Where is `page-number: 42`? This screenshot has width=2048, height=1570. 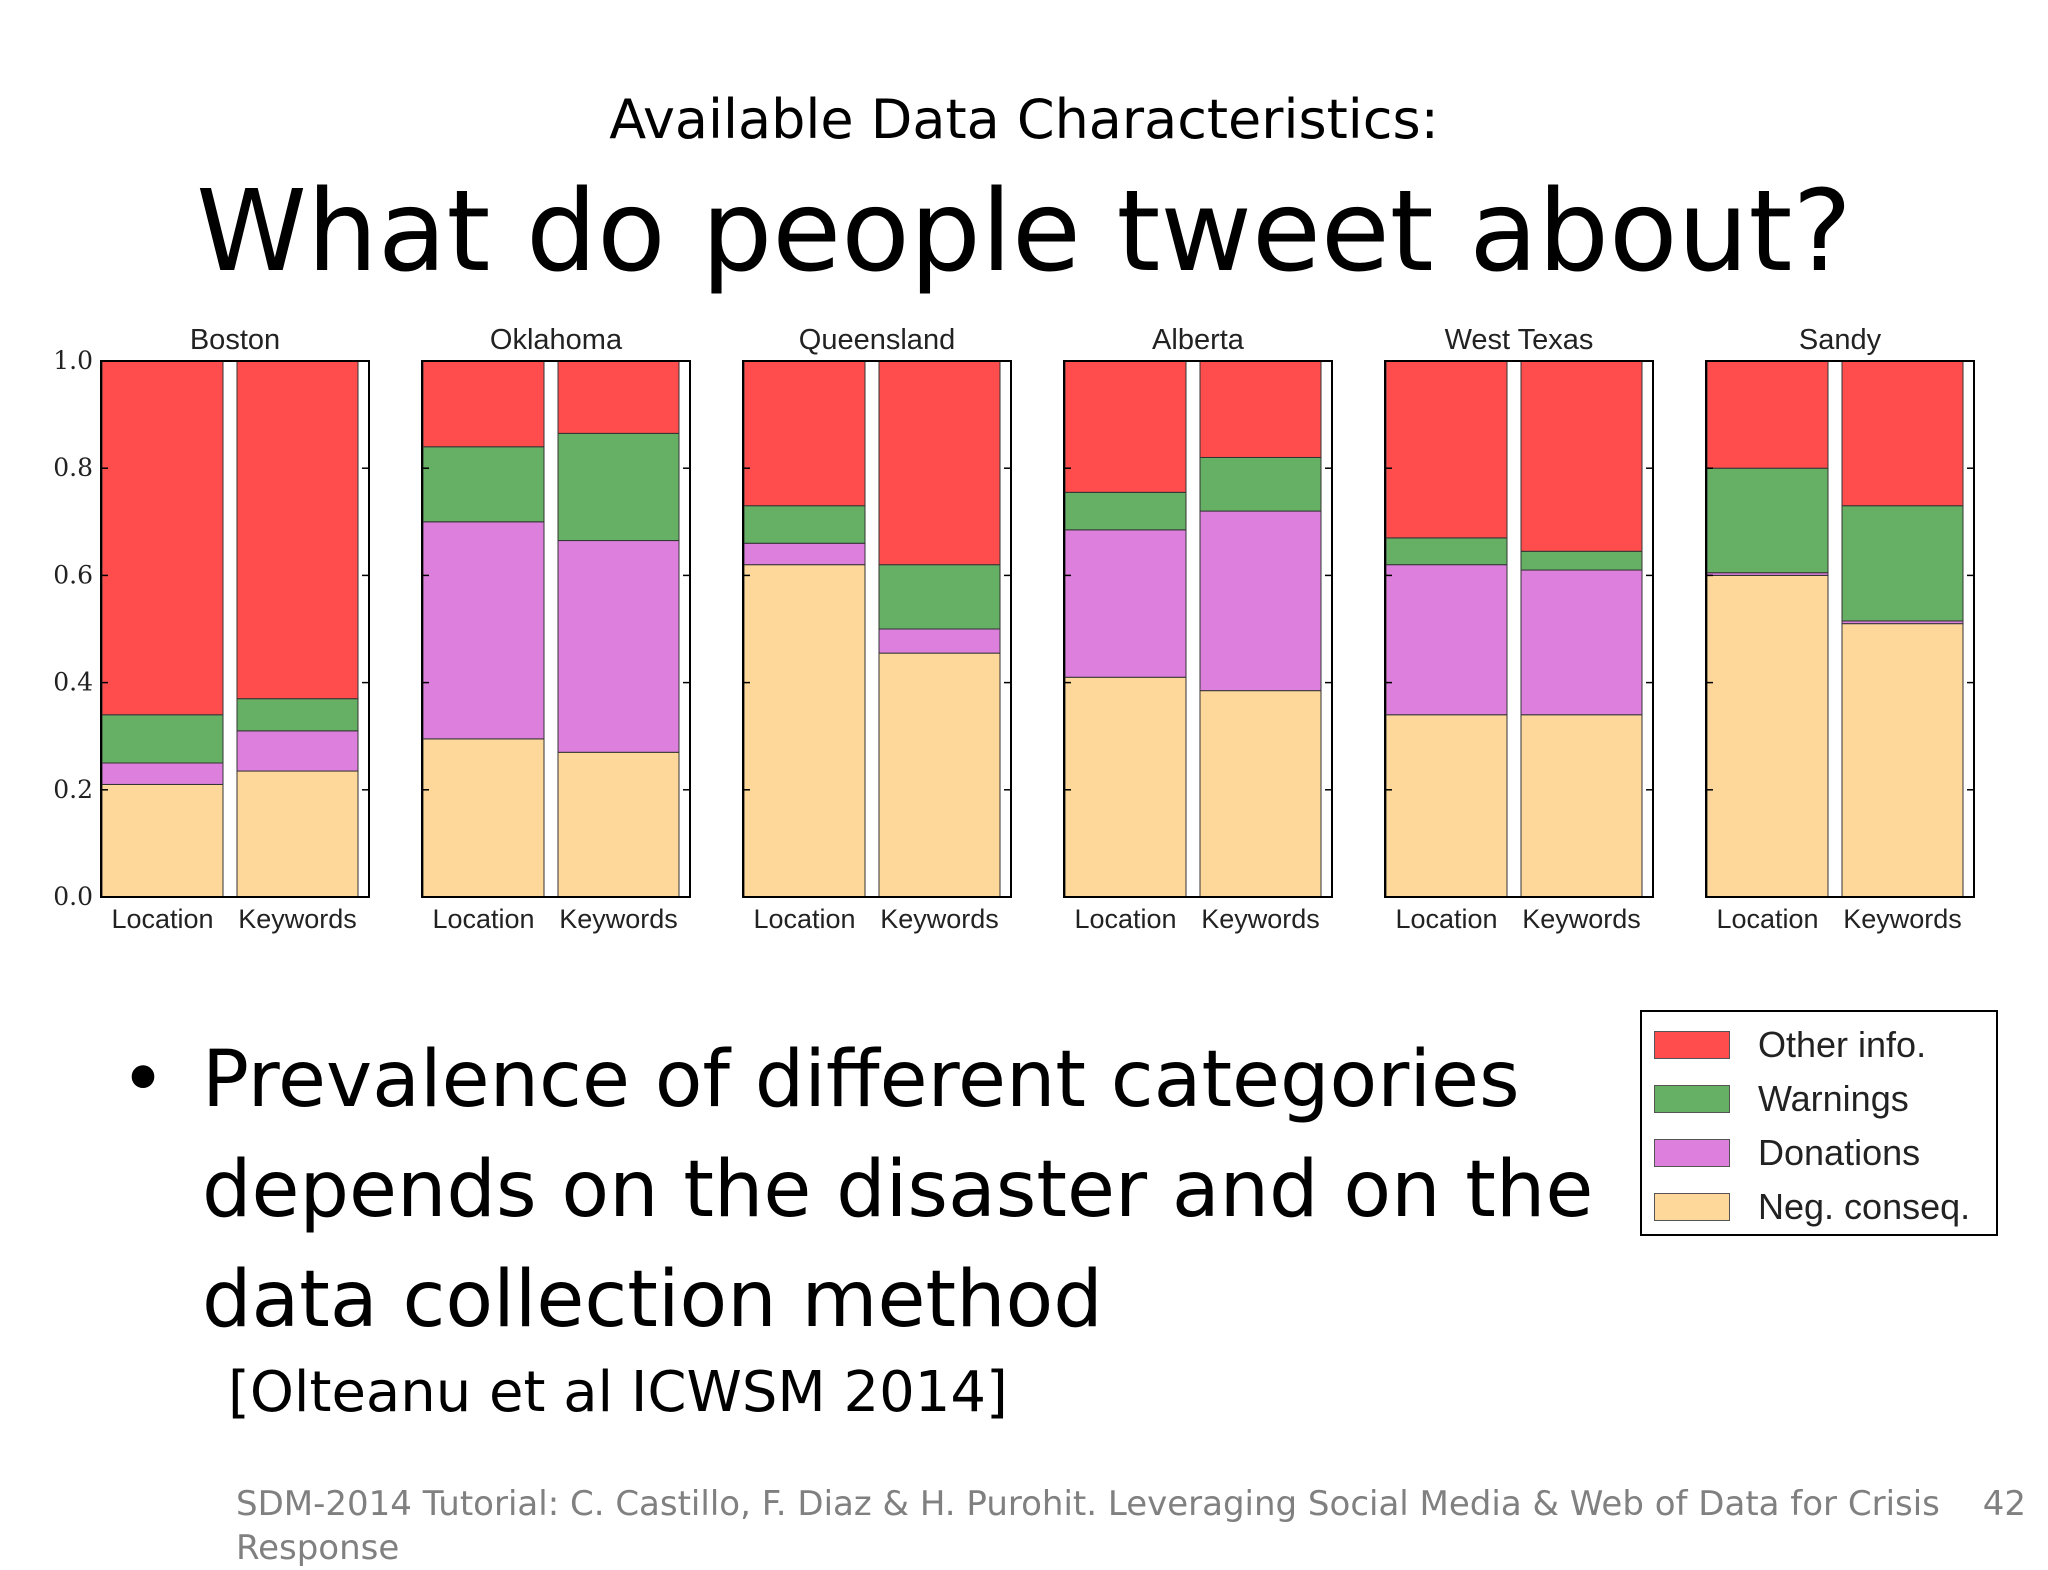 page-number: 42 is located at coordinates (2004, 1504).